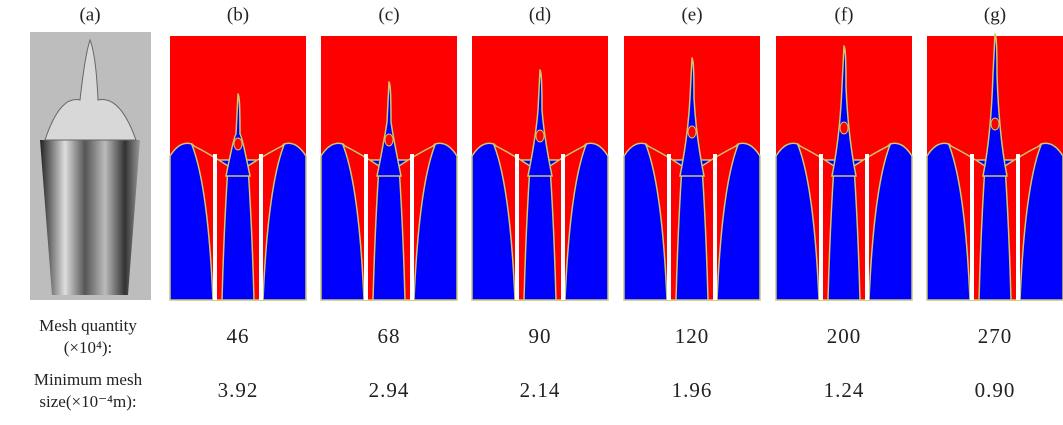 This screenshot has height=425, width=1063. What do you see at coordinates (88, 347) in the screenshot?
I see `row-label: (×10⁴):` at bounding box center [88, 347].